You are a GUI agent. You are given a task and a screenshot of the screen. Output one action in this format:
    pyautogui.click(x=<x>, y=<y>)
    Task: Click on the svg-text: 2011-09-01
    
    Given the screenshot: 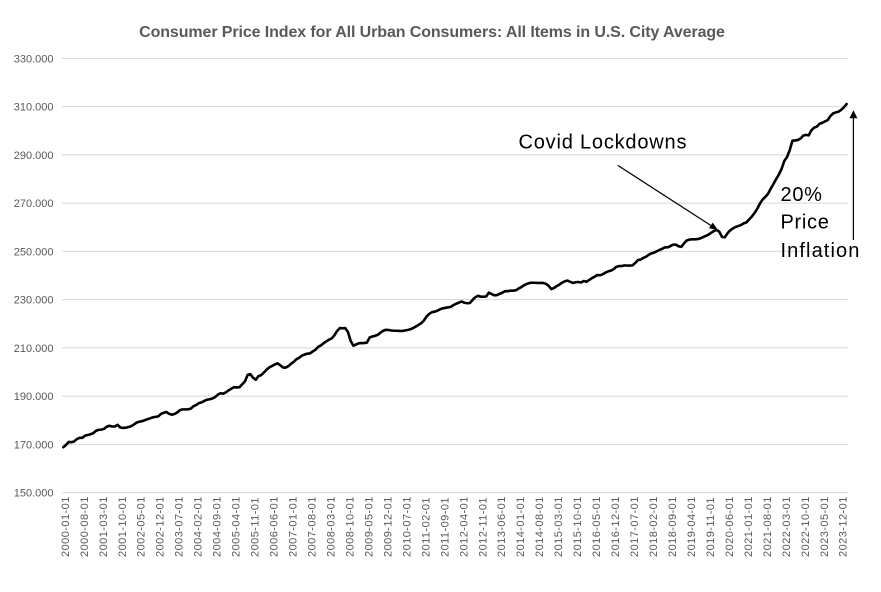 What is the action you would take?
    pyautogui.click(x=445, y=527)
    